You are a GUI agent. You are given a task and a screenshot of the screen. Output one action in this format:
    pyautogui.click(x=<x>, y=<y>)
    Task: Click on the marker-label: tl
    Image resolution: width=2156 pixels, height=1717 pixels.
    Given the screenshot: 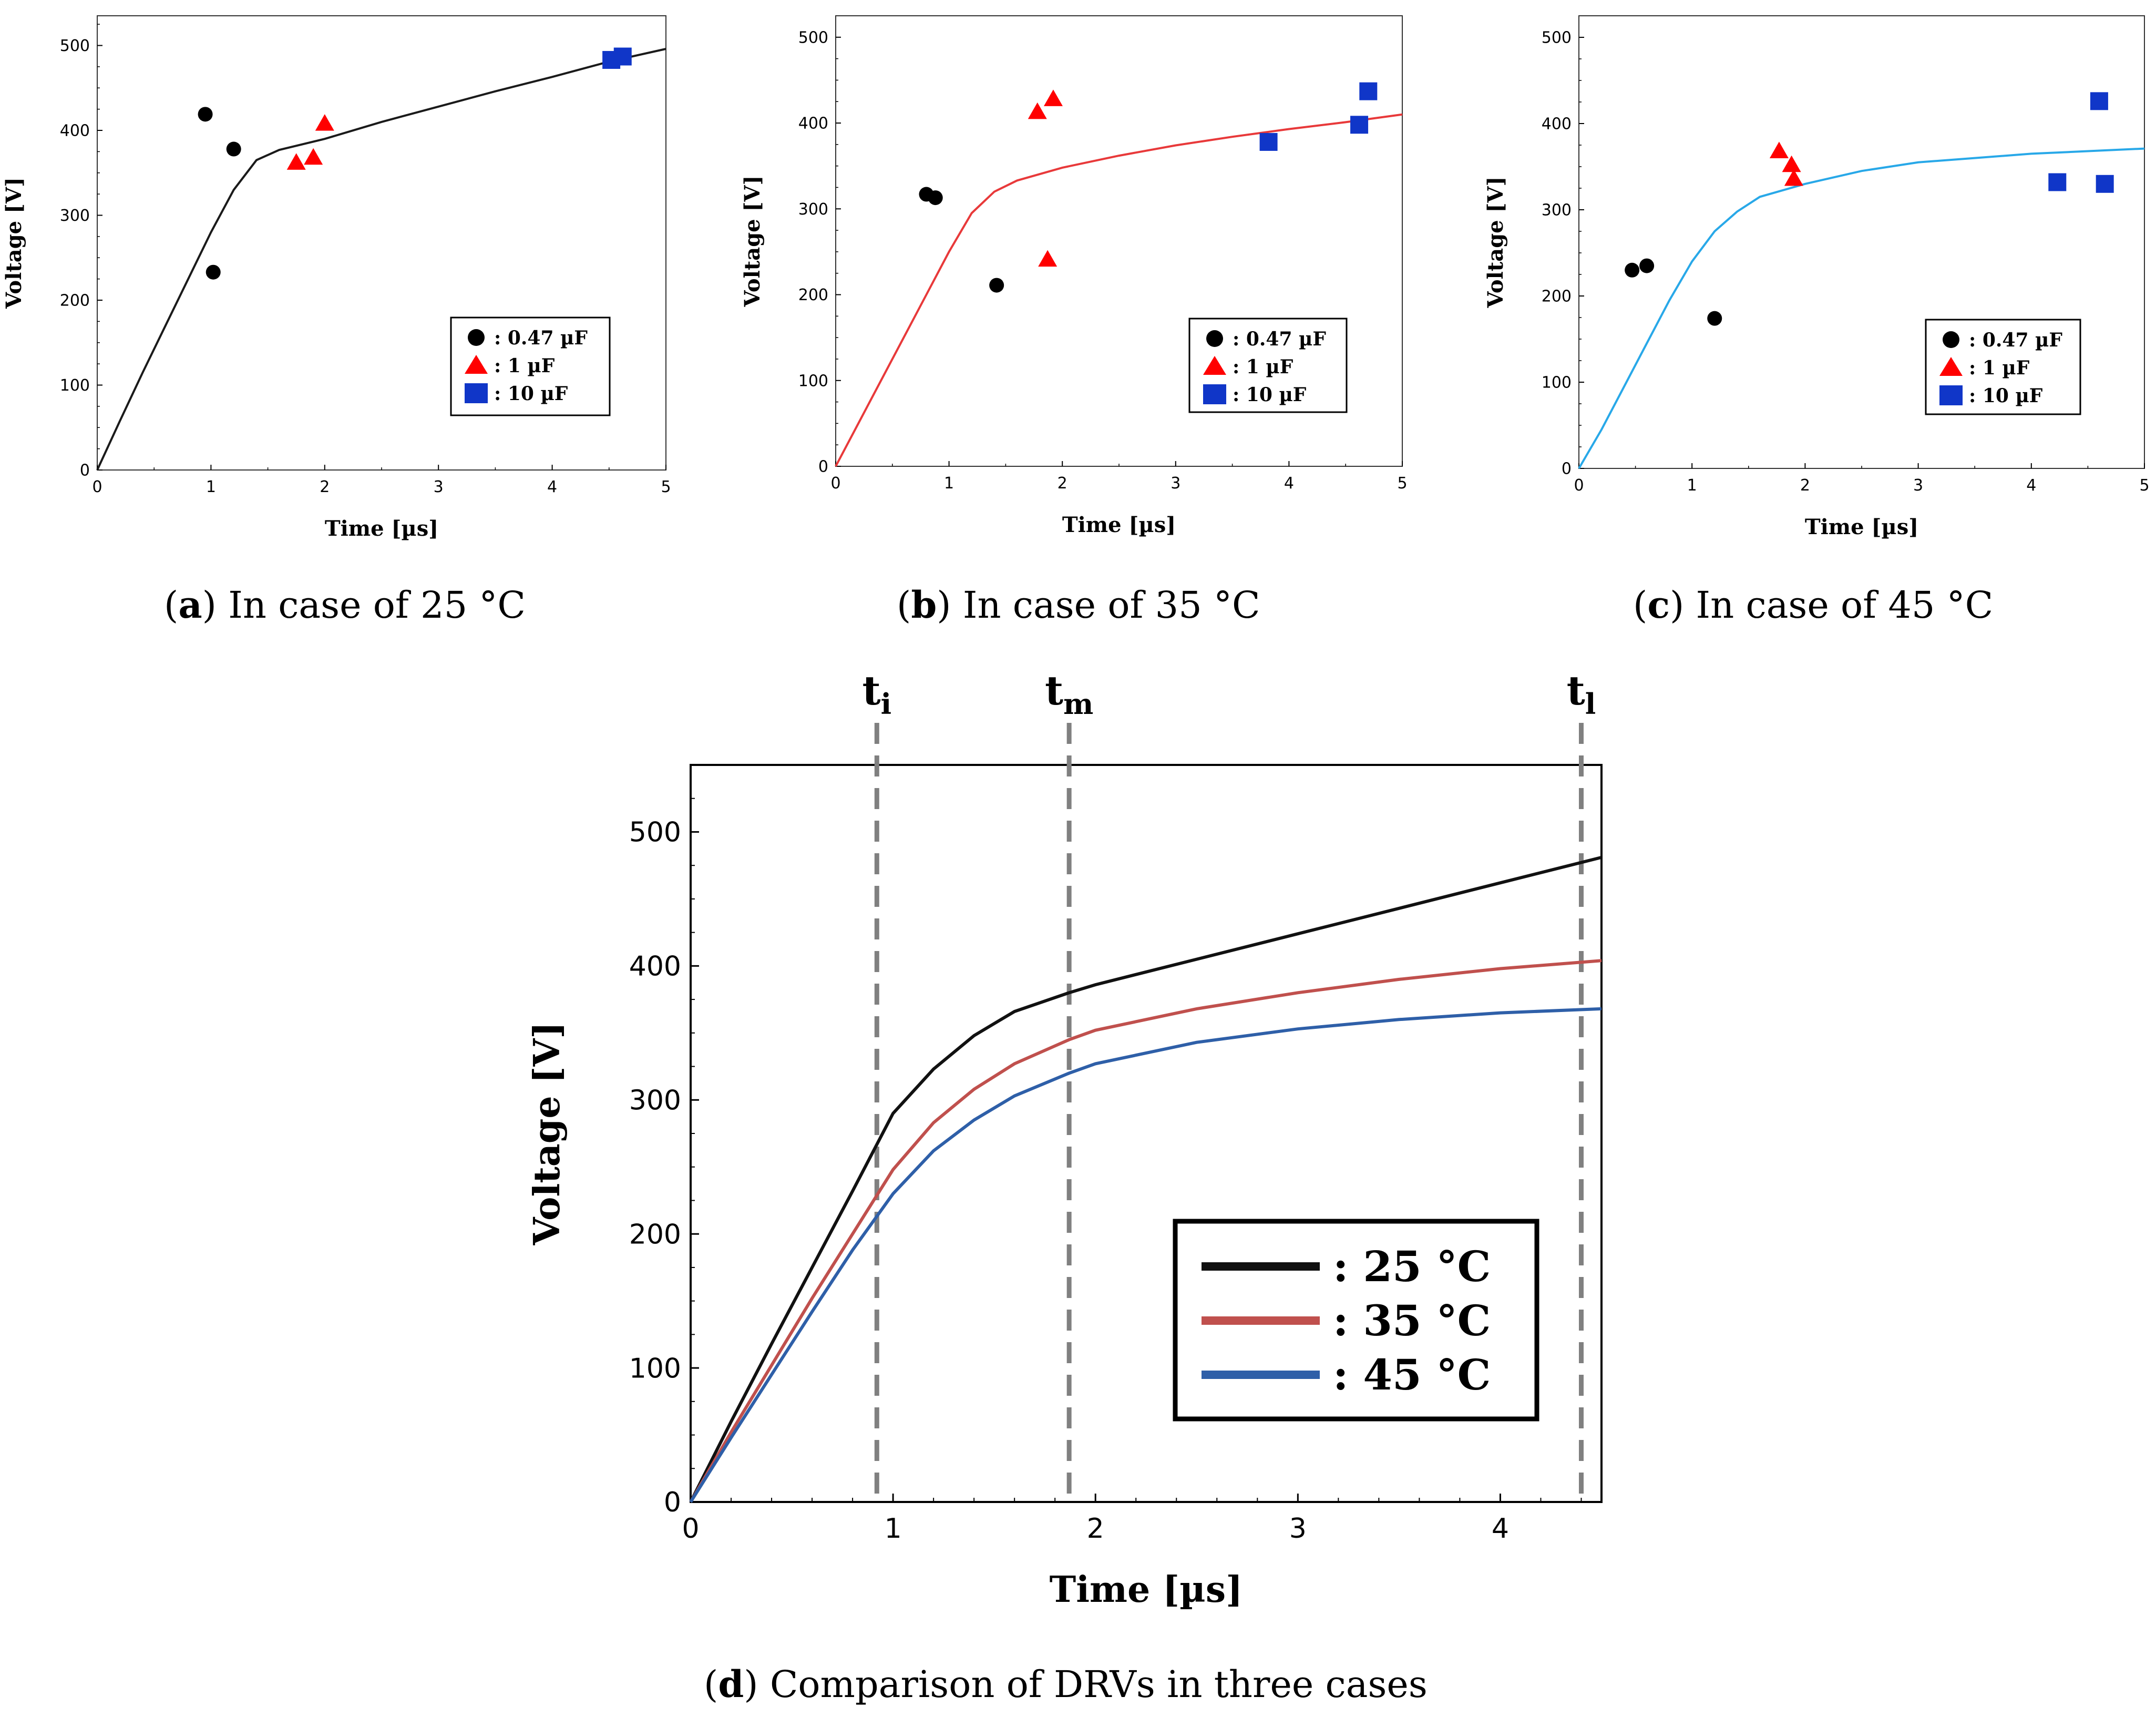 What is the action you would take?
    pyautogui.click(x=1582, y=694)
    